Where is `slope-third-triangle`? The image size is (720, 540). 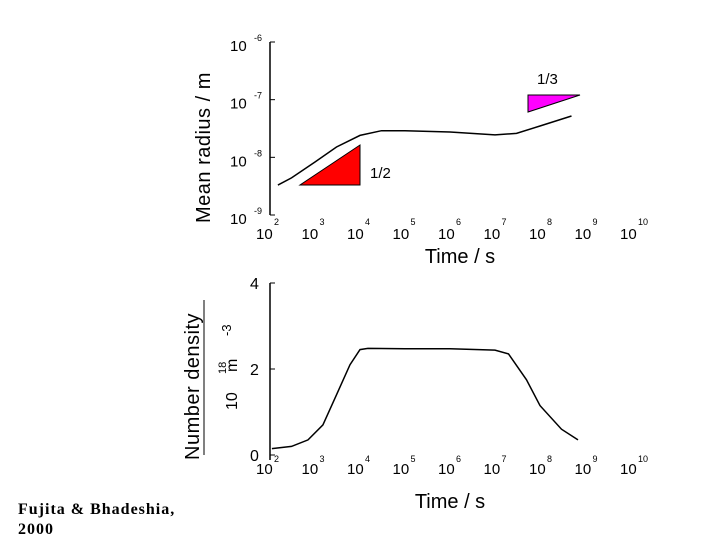 slope-third-triangle is located at coordinates (554, 103).